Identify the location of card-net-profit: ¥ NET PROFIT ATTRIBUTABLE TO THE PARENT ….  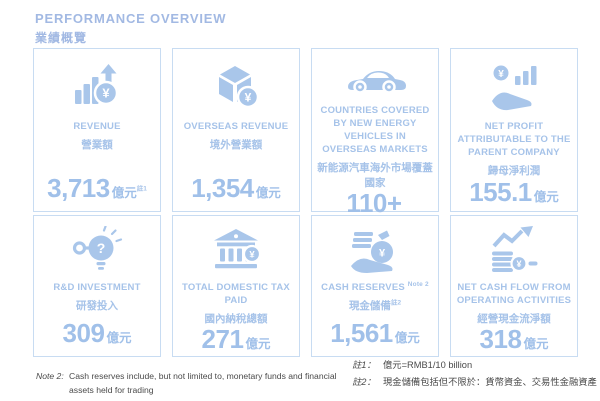
(514, 130).